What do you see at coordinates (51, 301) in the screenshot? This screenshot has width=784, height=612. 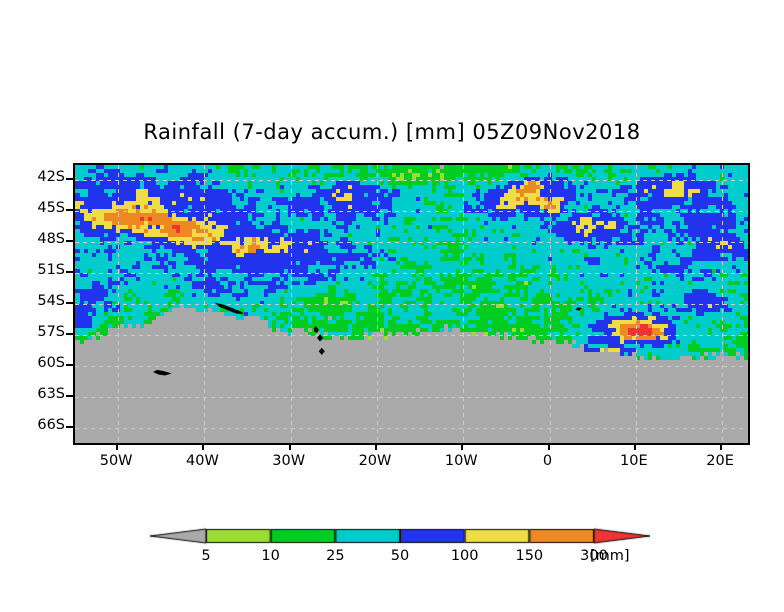 I see `y-tick-label: 54S` at bounding box center [51, 301].